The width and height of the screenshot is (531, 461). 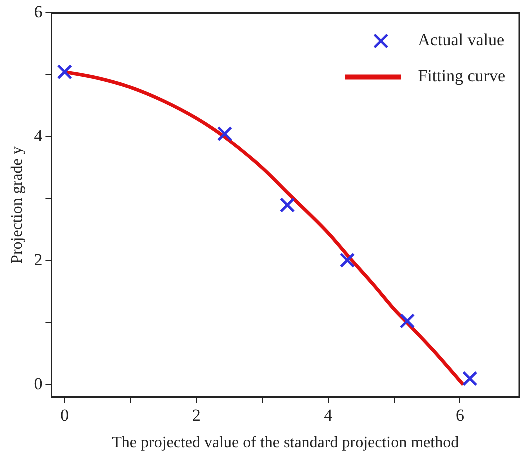 What do you see at coordinates (462, 76) in the screenshot?
I see `legend-label: Fitting curve` at bounding box center [462, 76].